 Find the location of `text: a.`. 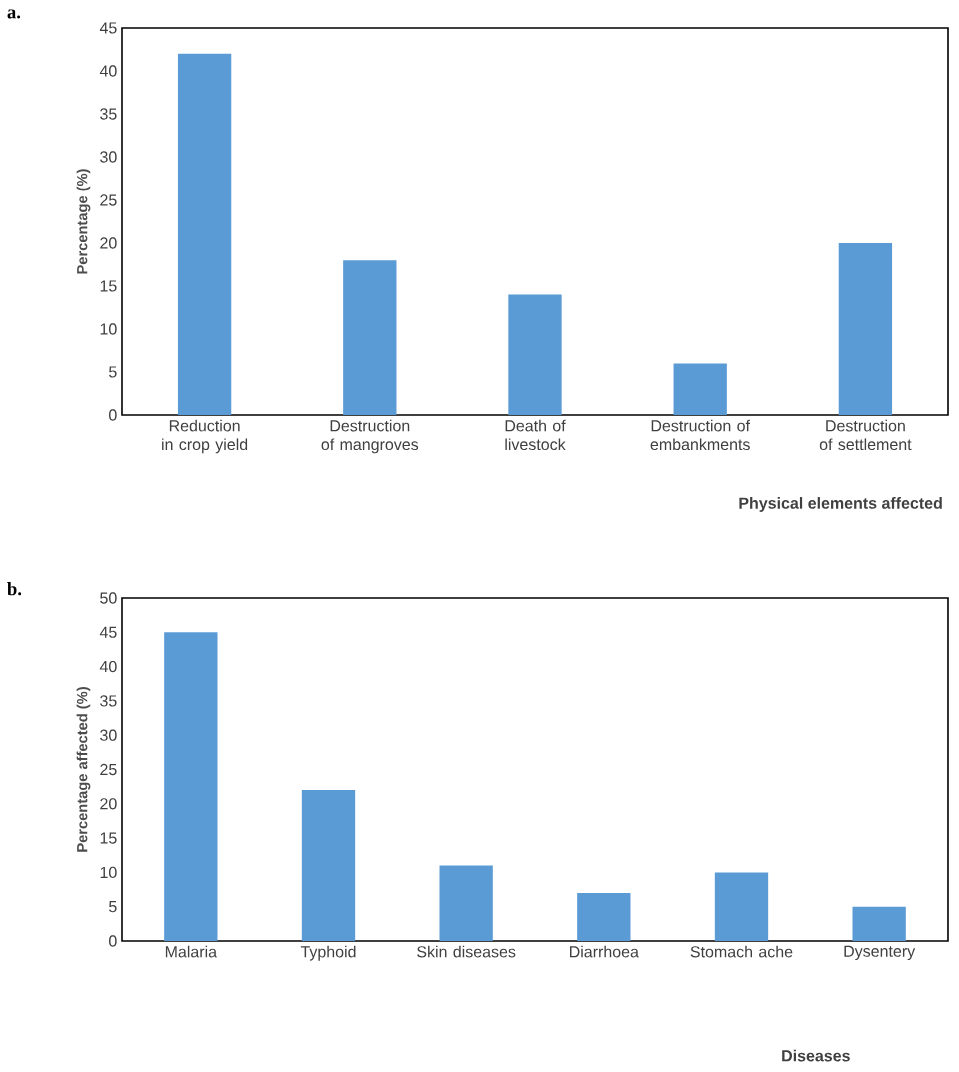

text: a. is located at coordinates (14, 14).